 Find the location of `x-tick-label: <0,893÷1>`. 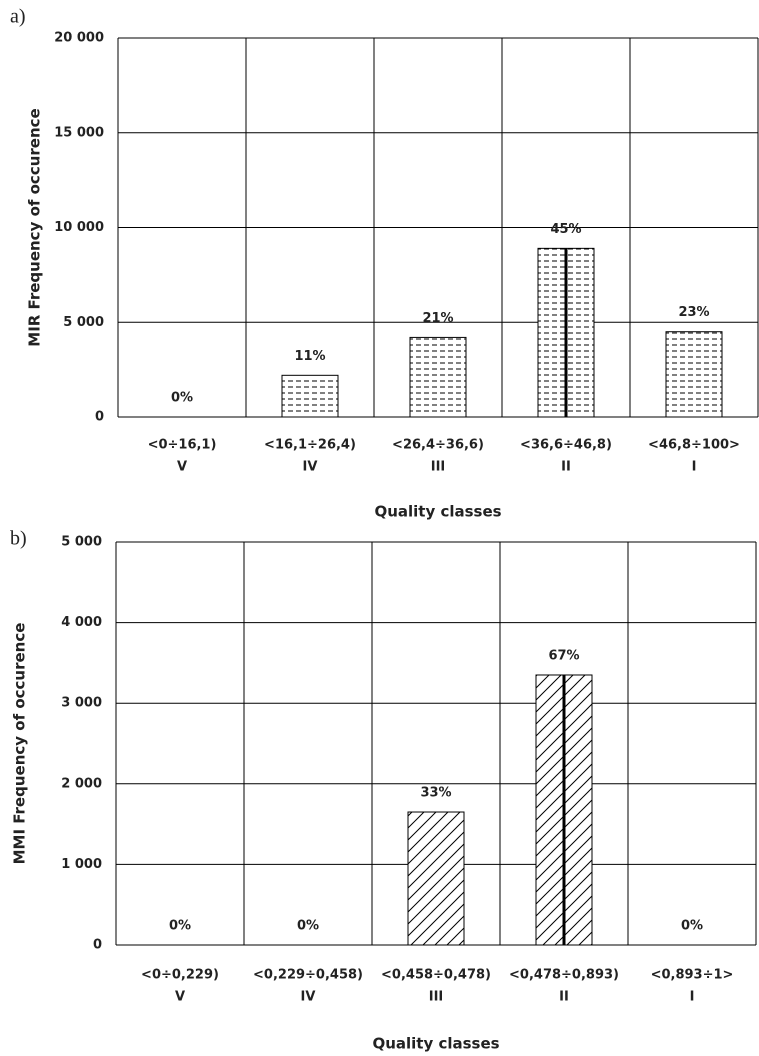

x-tick-label: <0,893÷1> is located at coordinates (692, 975).